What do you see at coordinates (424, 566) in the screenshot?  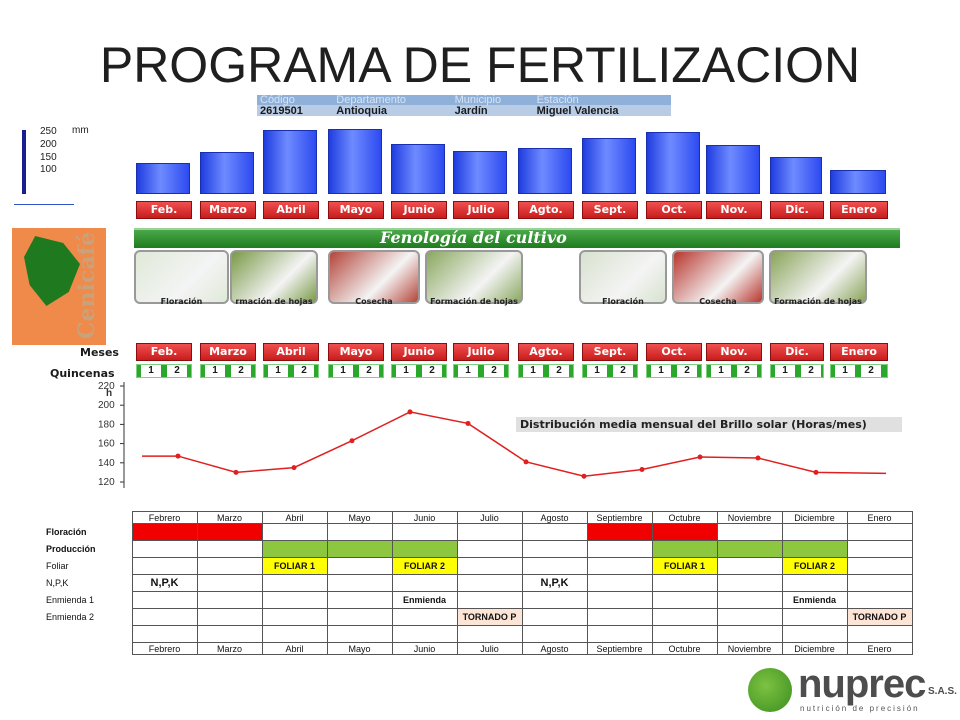 I see `program-cell: FOLIAR 2` at bounding box center [424, 566].